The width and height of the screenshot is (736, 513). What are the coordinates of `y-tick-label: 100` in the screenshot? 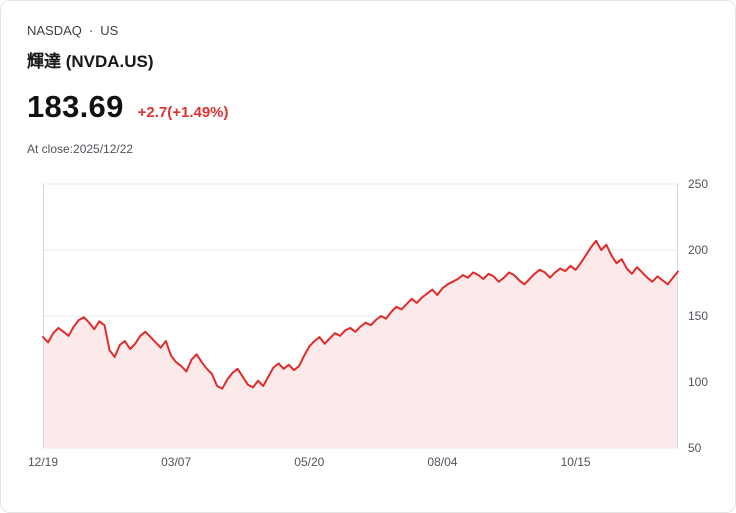 It's located at (698, 382).